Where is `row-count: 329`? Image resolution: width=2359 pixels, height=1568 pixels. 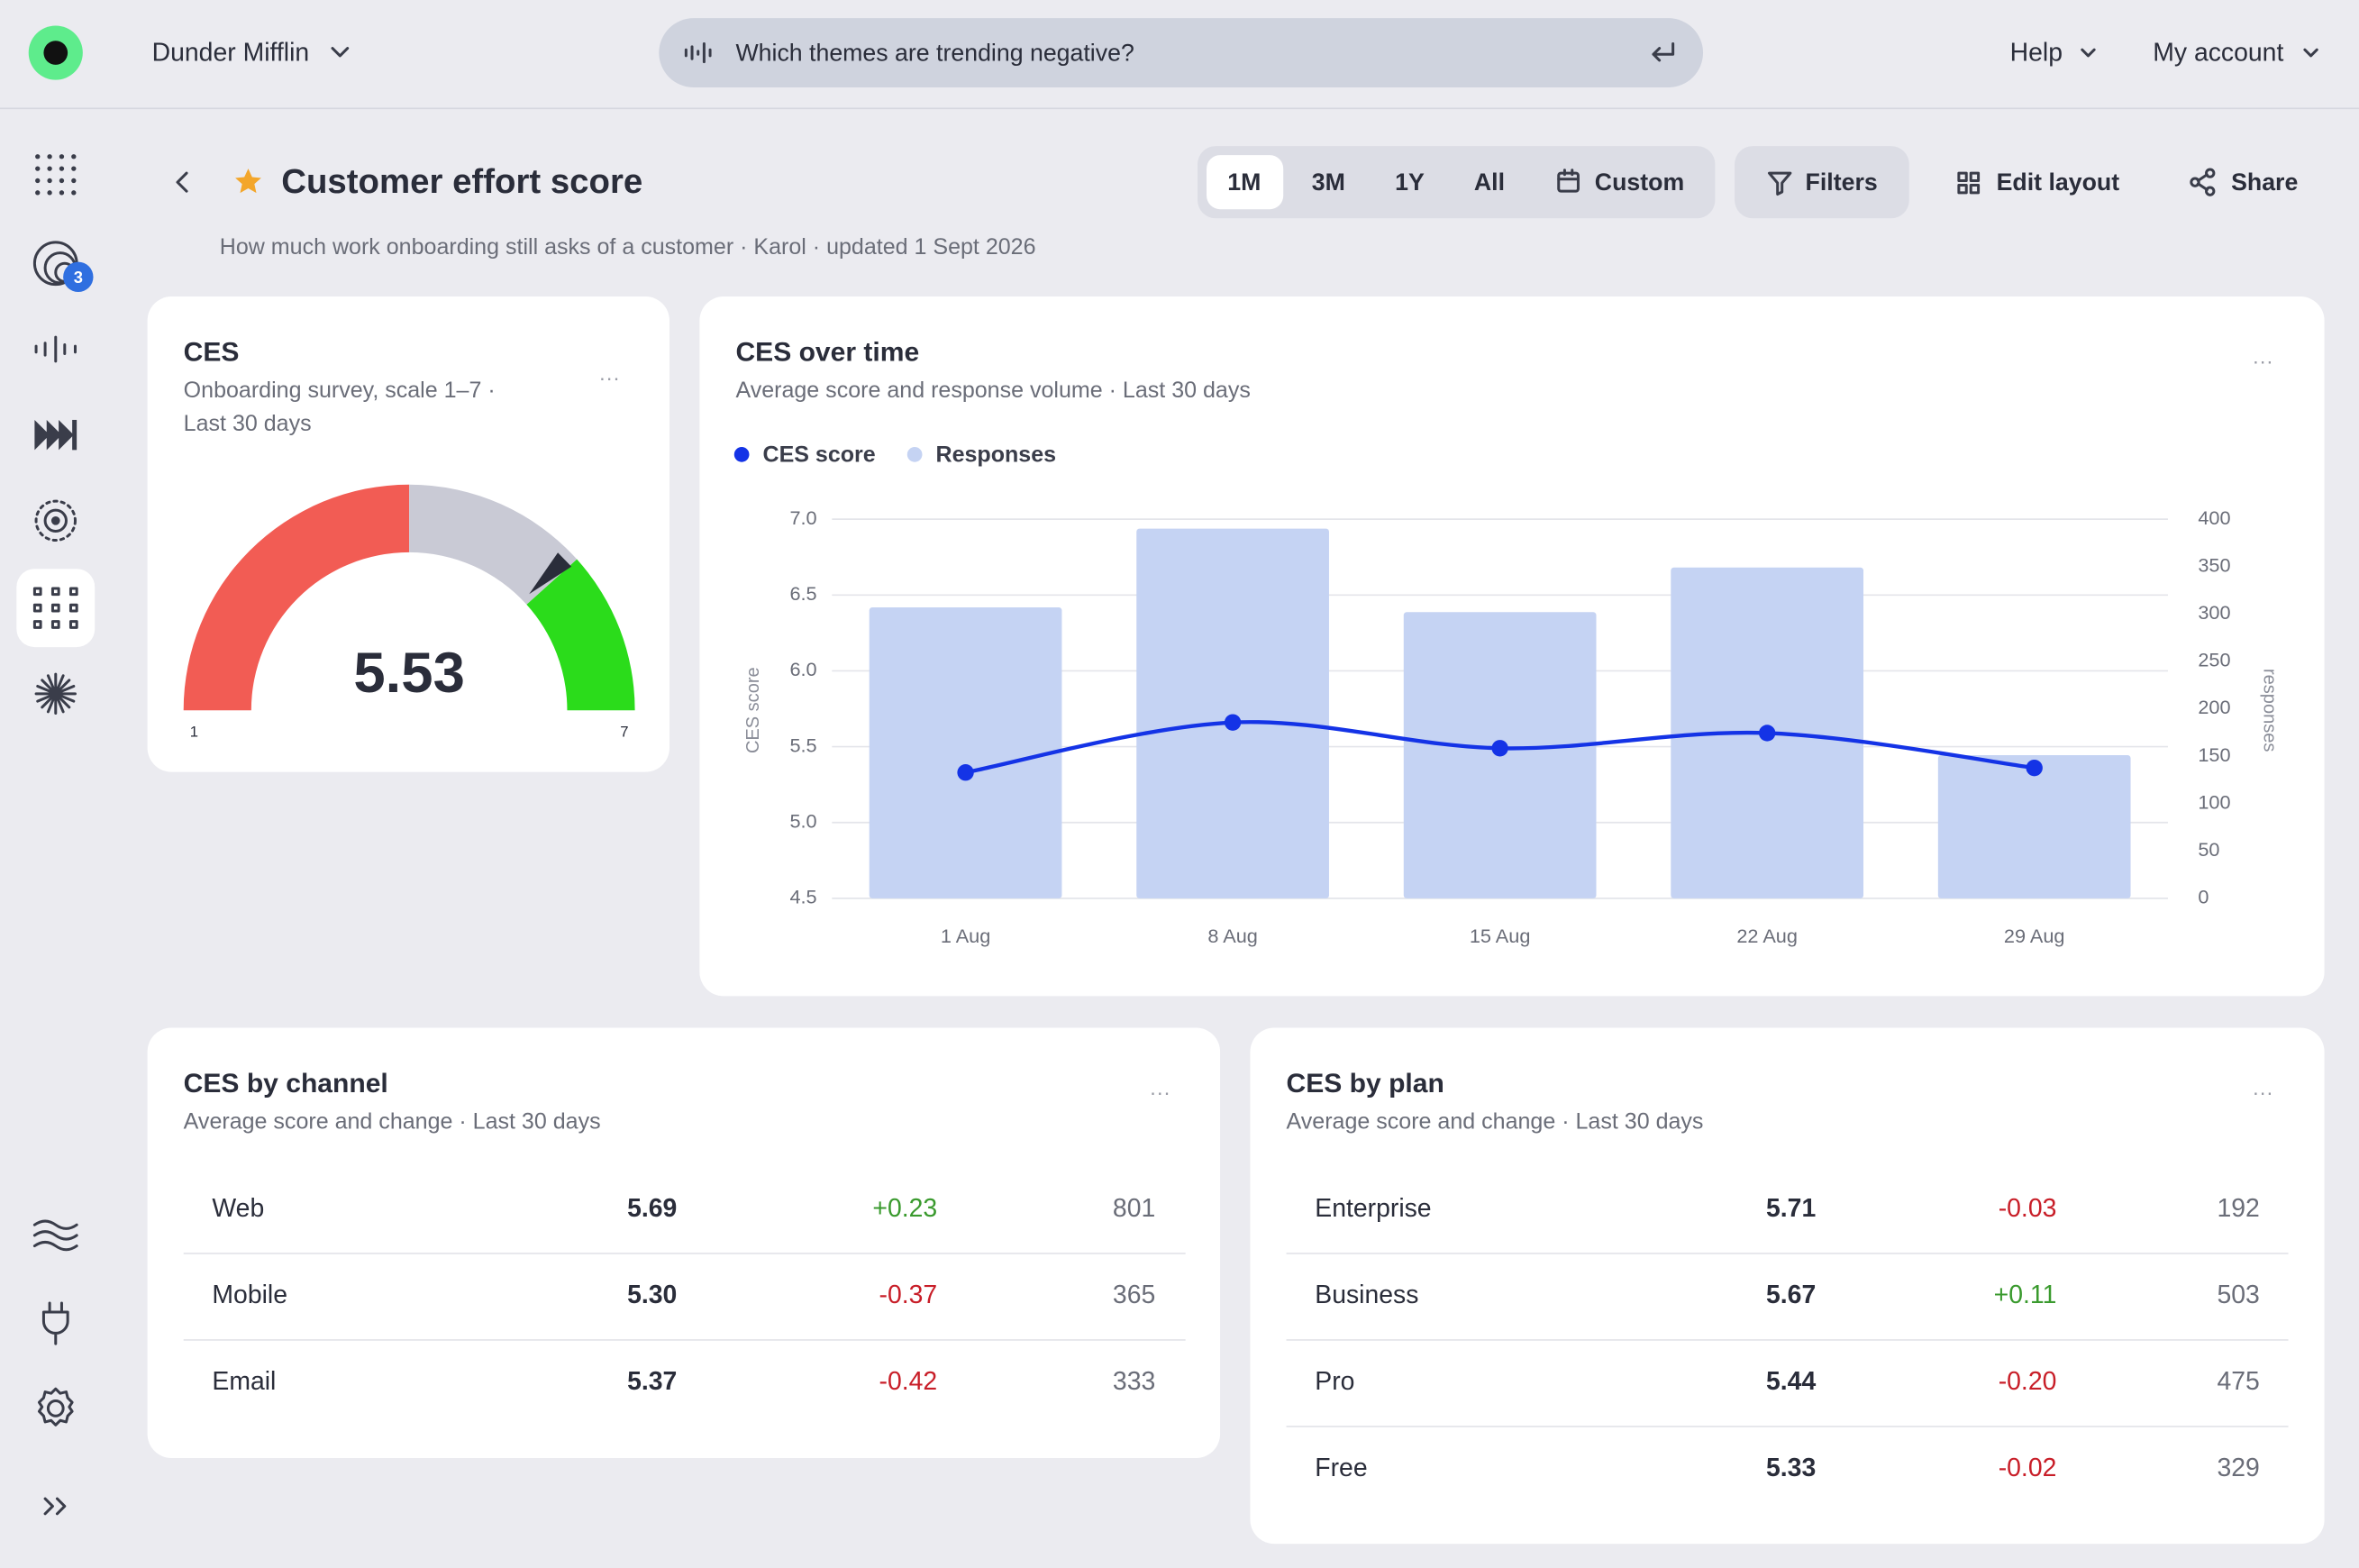 row-count: 329 is located at coordinates (2238, 1468).